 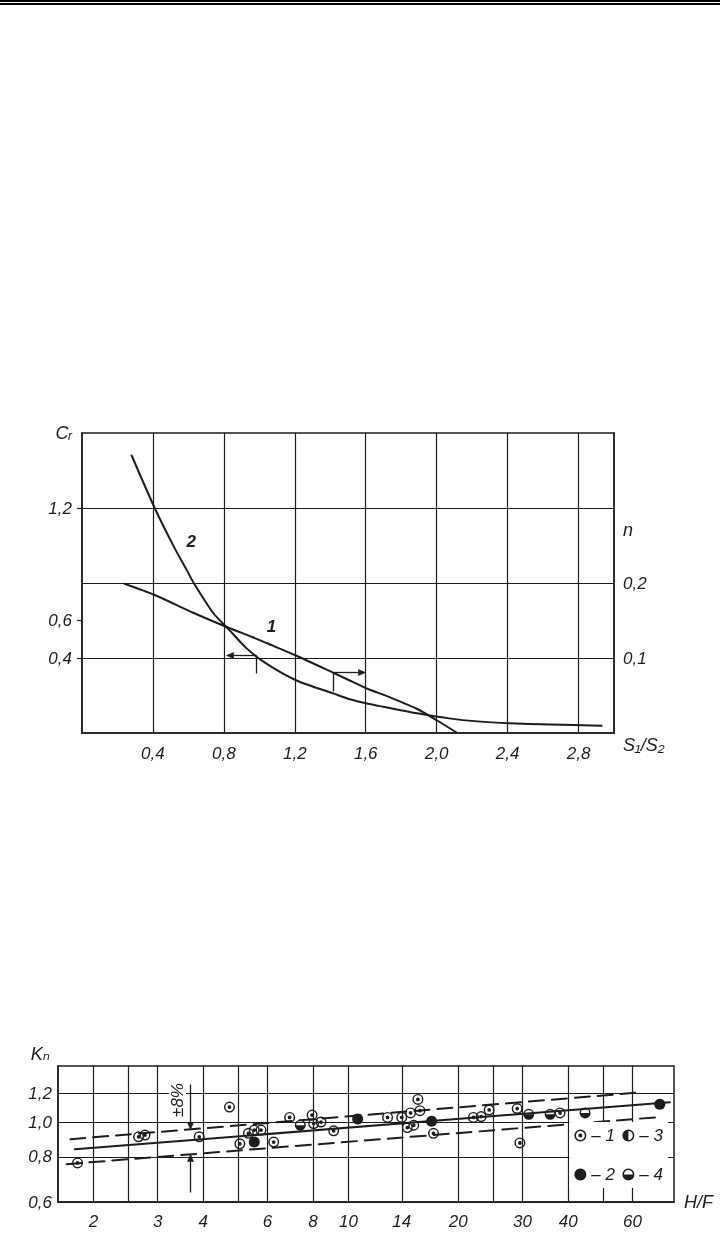 What do you see at coordinates (157, 1221) in the screenshot?
I see `x-tick-label: 3` at bounding box center [157, 1221].